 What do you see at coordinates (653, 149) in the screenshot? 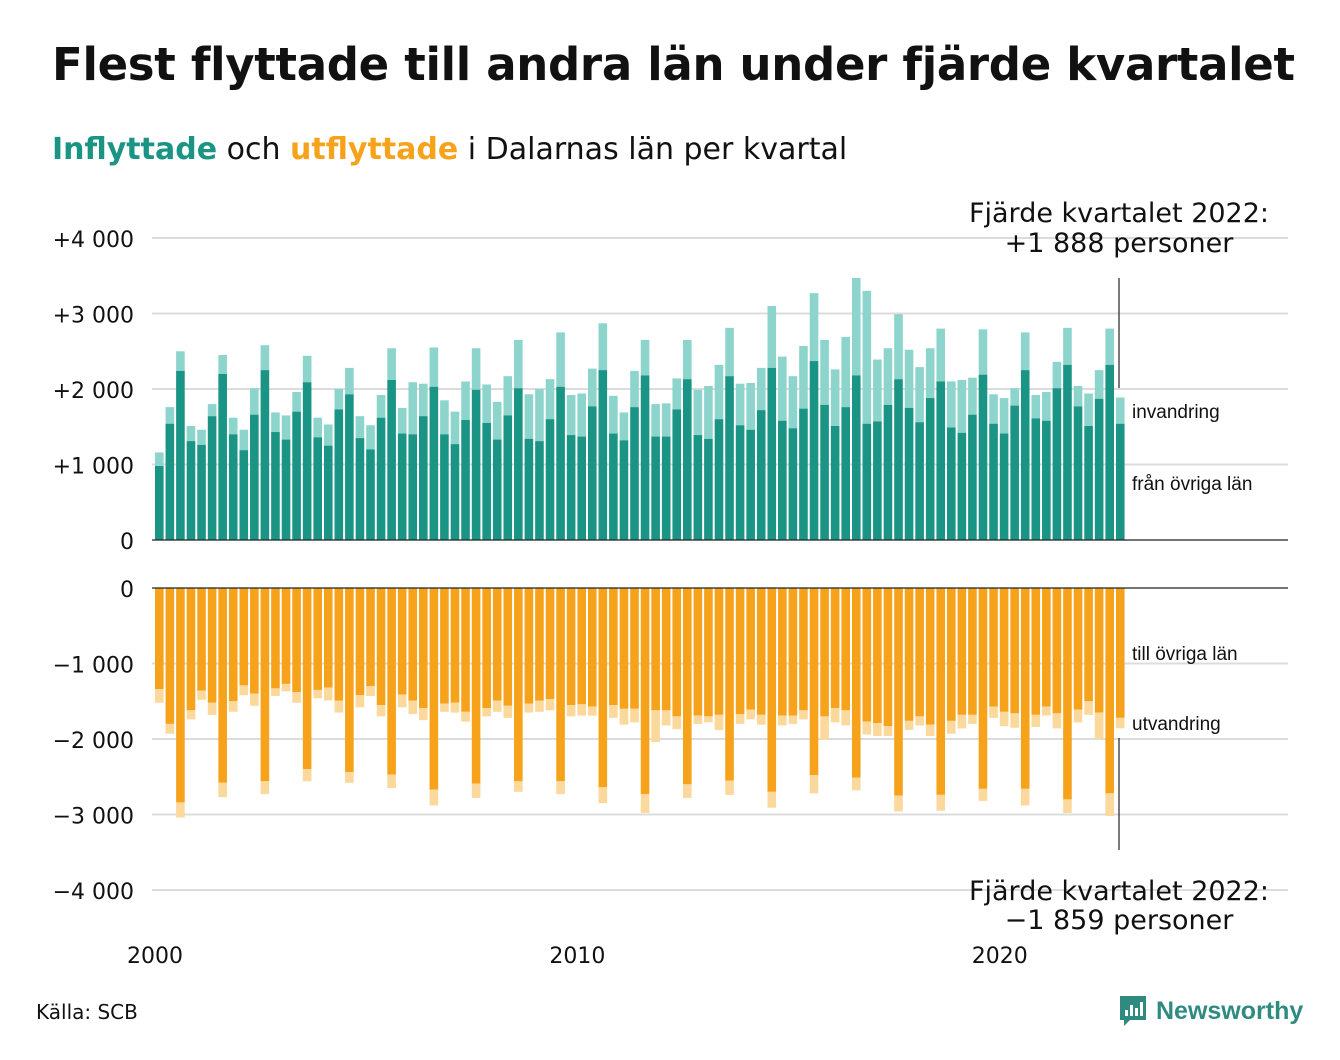
I see `subtitle-rest: i Dalarnas län per kvartal` at bounding box center [653, 149].